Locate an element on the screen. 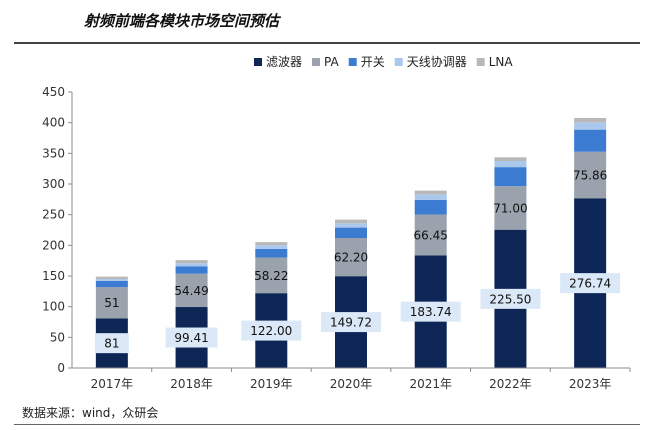  filter-data-label: 276.74 is located at coordinates (590, 284).